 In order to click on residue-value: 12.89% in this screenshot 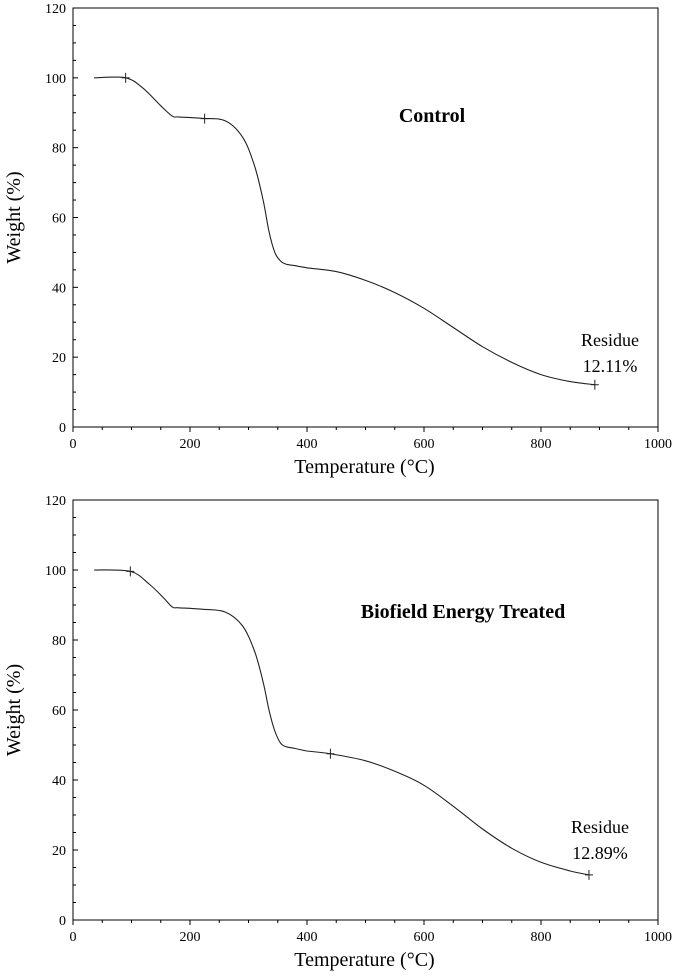, I will do `click(600, 853)`.